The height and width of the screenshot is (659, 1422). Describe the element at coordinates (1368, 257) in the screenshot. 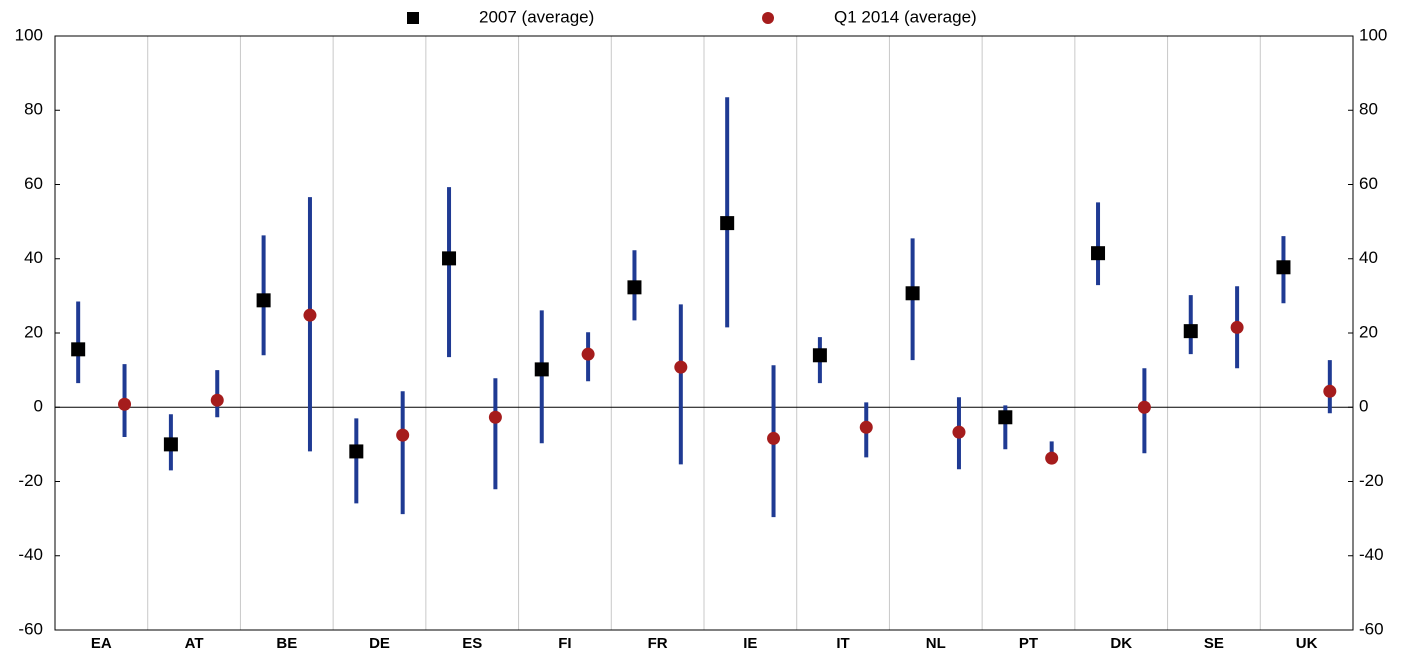

I see `y2-tick-label: 40` at that location.